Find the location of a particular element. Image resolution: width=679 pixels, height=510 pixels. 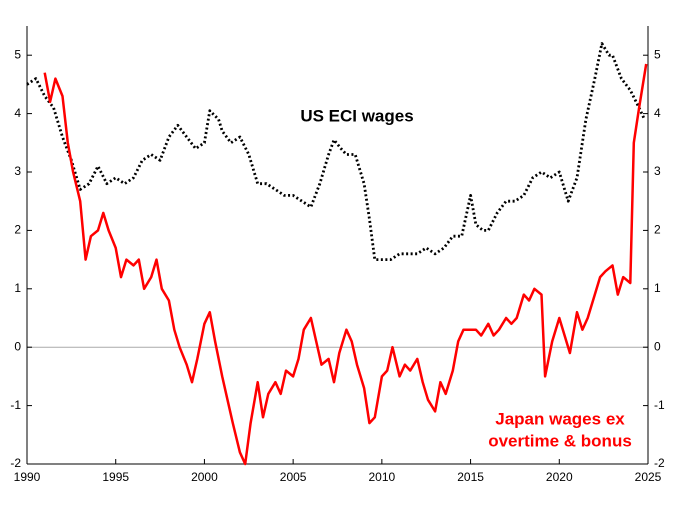

x-tick-label: 2015 is located at coordinates (470, 477).